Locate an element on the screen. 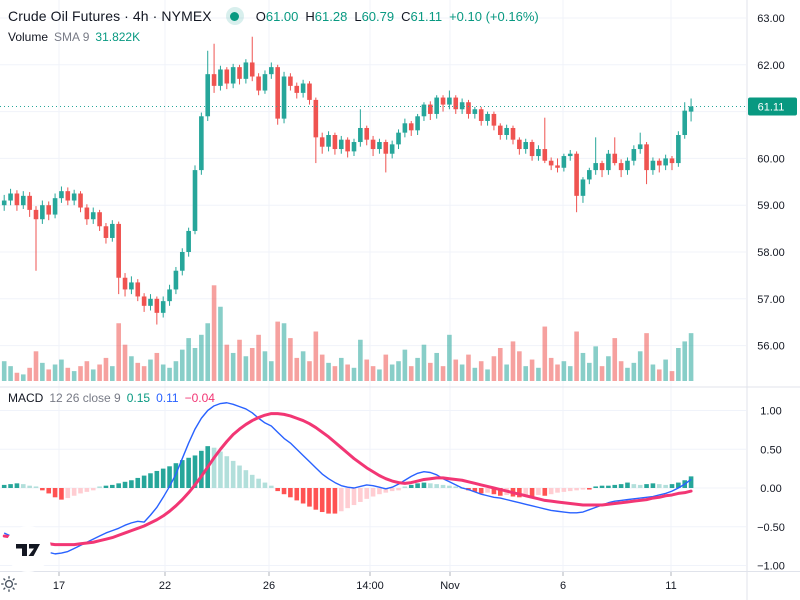  price-tick-label: 56.00 is located at coordinates (771, 347).